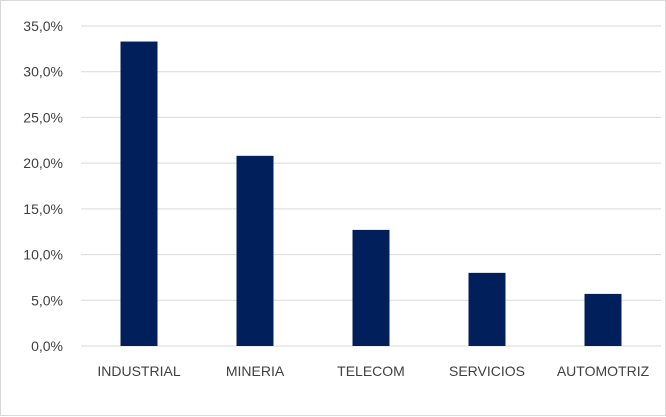 Image resolution: width=666 pixels, height=417 pixels. What do you see at coordinates (371, 371) in the screenshot?
I see `x-category-label: TELECOM` at bounding box center [371, 371].